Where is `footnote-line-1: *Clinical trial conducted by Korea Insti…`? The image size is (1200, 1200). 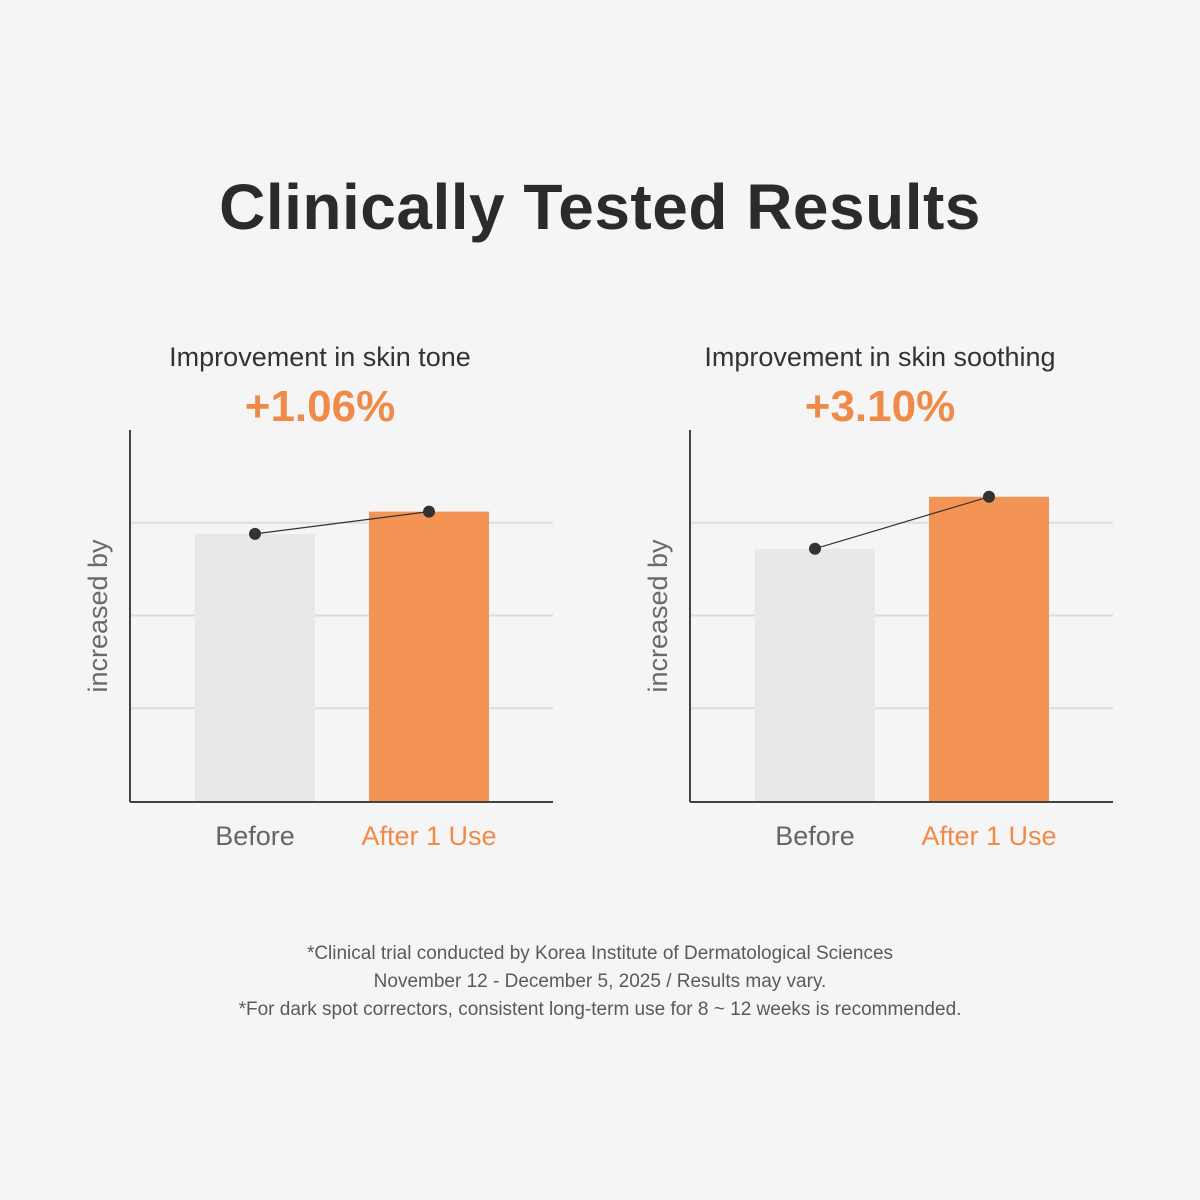 footnote-line-1: *Clinical trial conducted by Korea Insti… is located at coordinates (600, 953).